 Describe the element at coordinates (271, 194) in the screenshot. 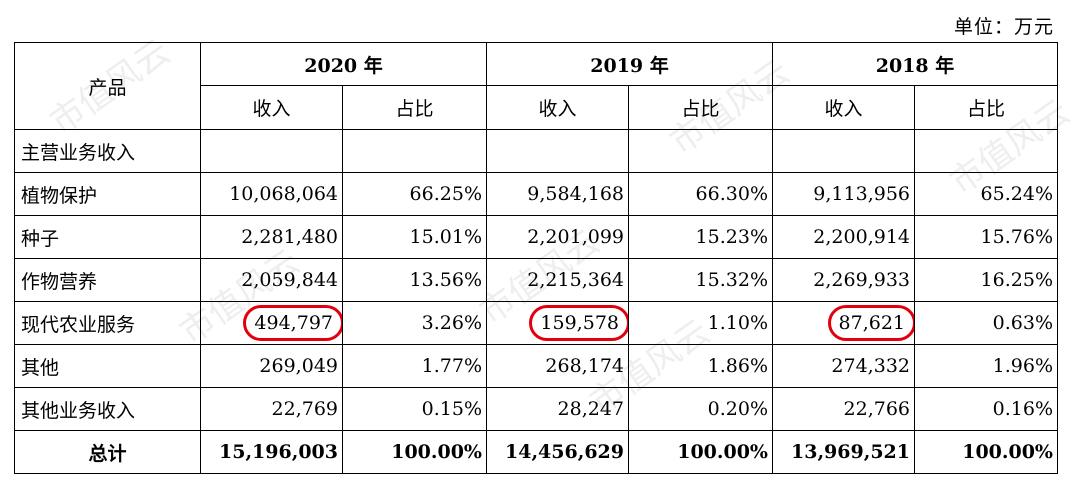

I see `revenue-2020: 10,068,064` at that location.